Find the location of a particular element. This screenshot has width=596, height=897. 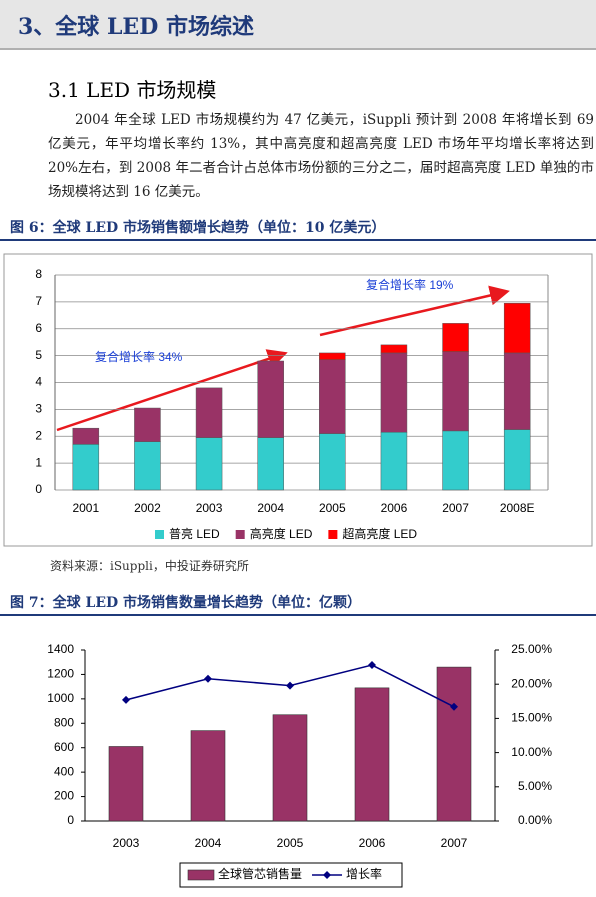

header: 3、全球 LED 市场综述 is located at coordinates (298, 25).